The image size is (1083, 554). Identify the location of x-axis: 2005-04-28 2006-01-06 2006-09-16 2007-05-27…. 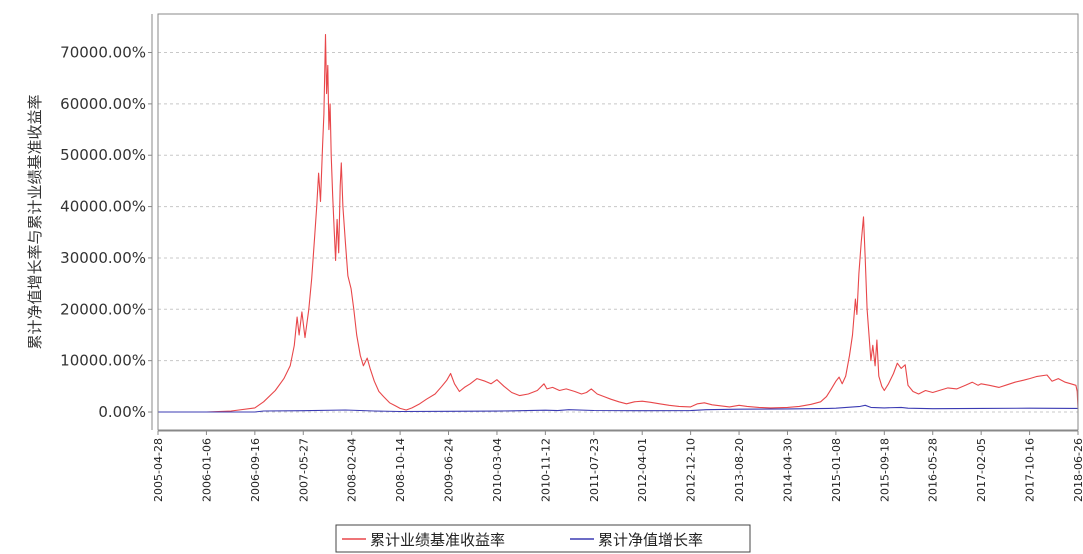
(617, 466).